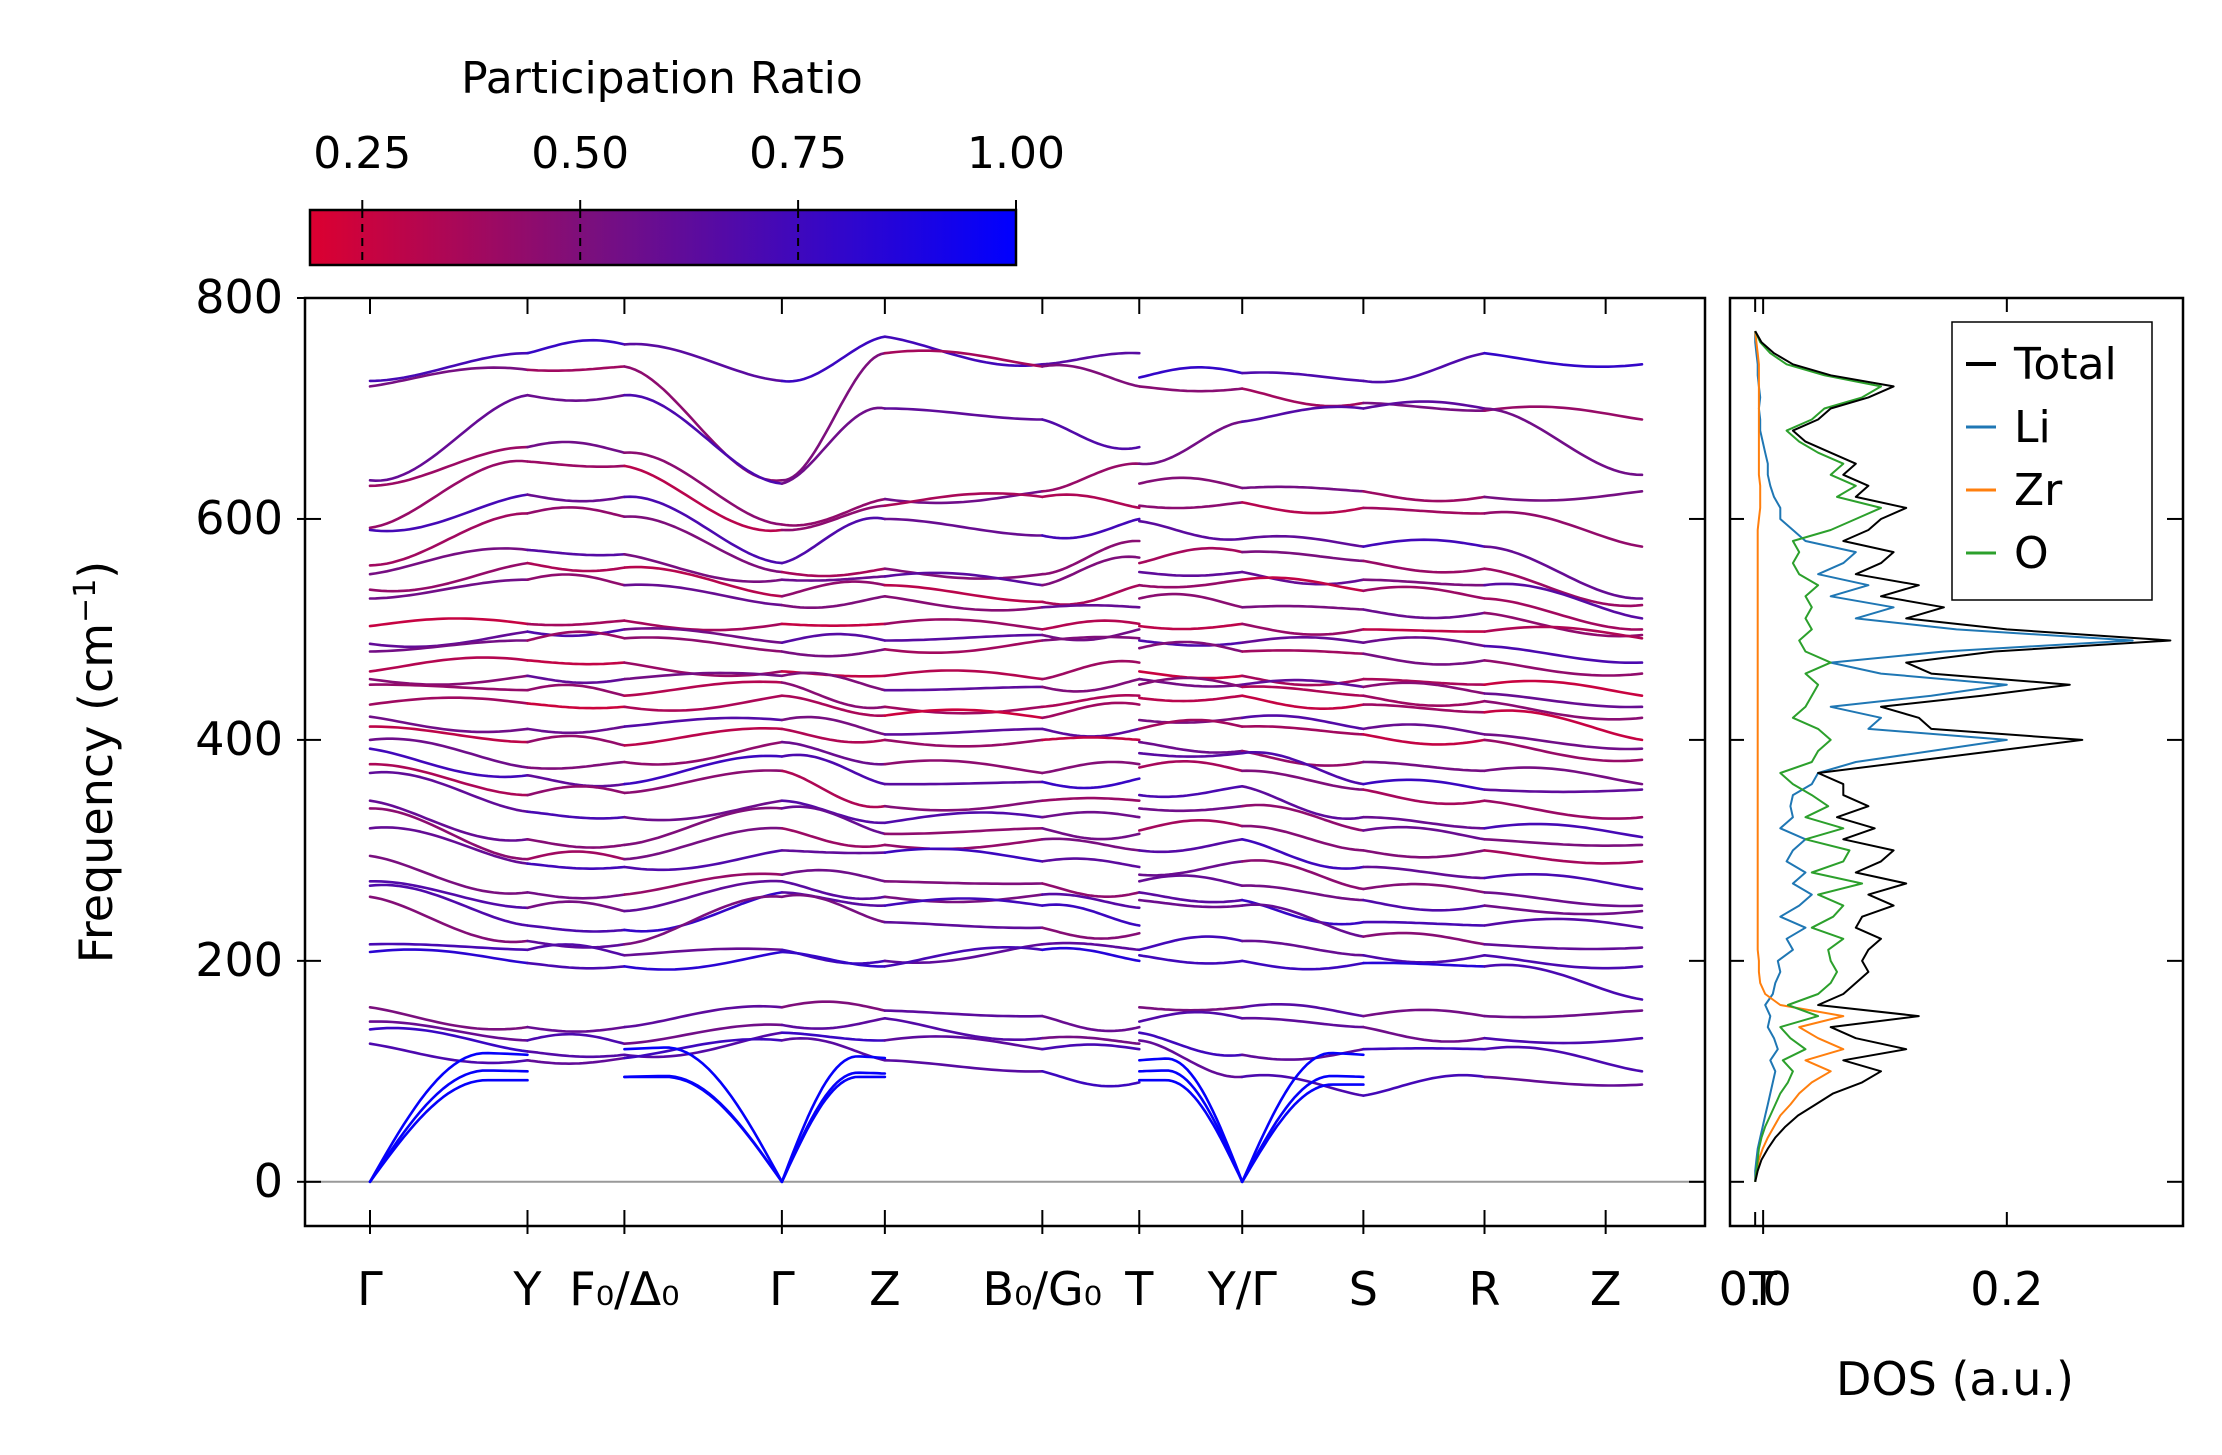 The width and height of the screenshot is (2222, 1455). I want to click on legend-label: Total, so click(2065, 364).